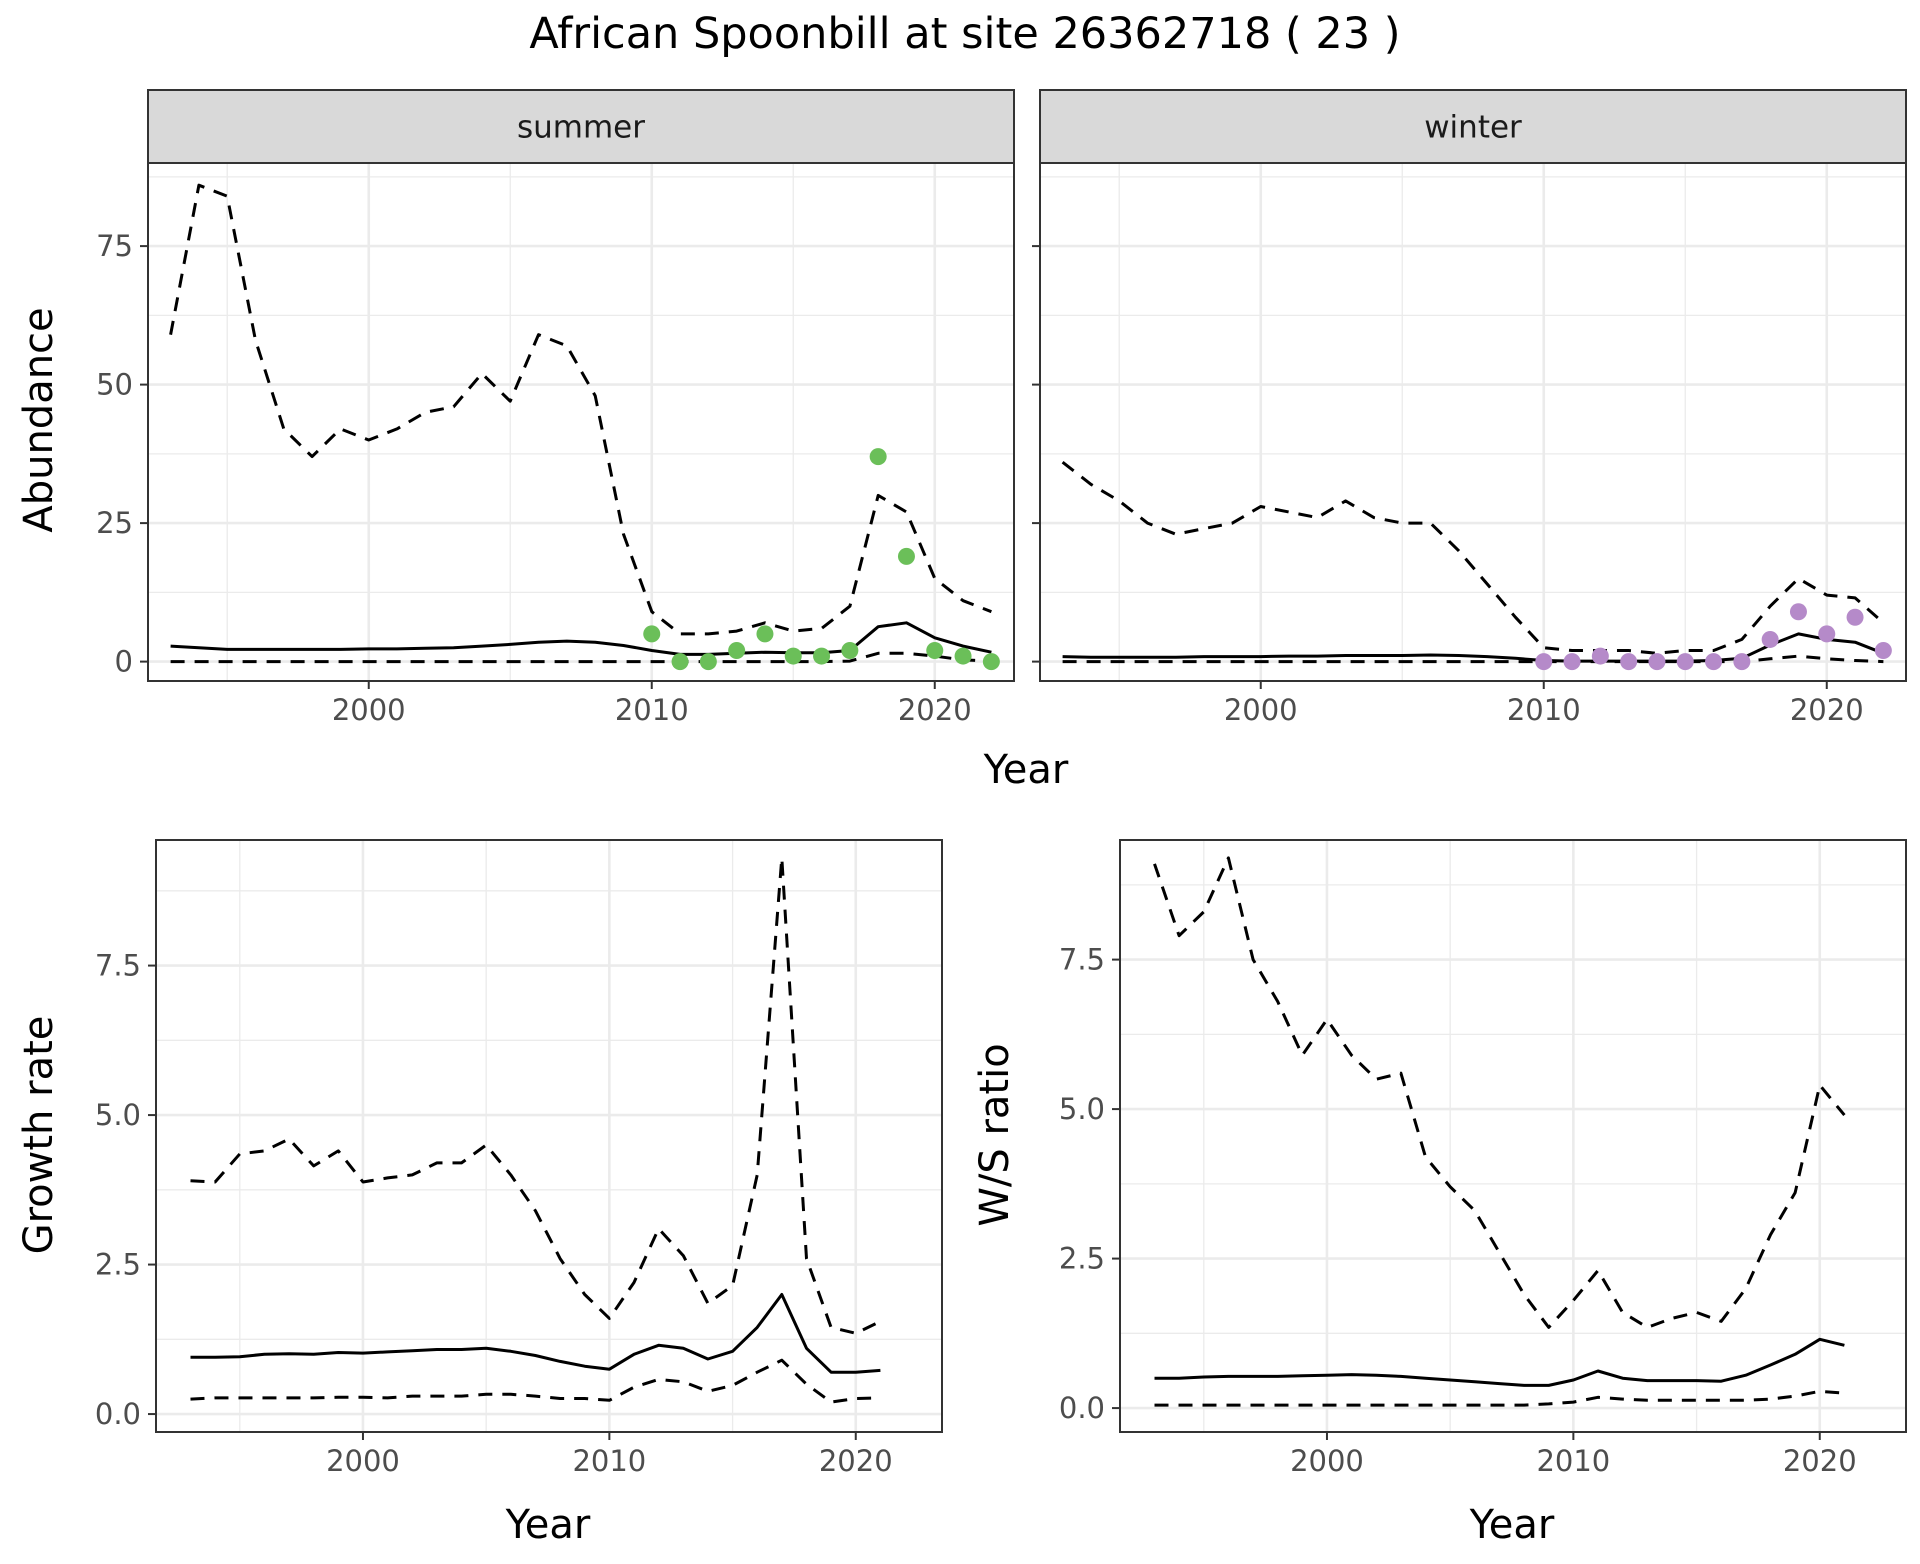  I want to click on growth-rate-y-axis-title: Growth rate, so click(39, 1135).